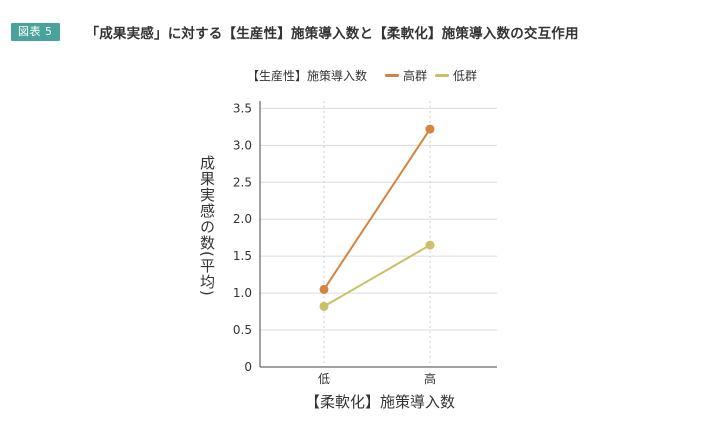 The width and height of the screenshot is (728, 434). I want to click on x-tick-label: 高, so click(430, 378).